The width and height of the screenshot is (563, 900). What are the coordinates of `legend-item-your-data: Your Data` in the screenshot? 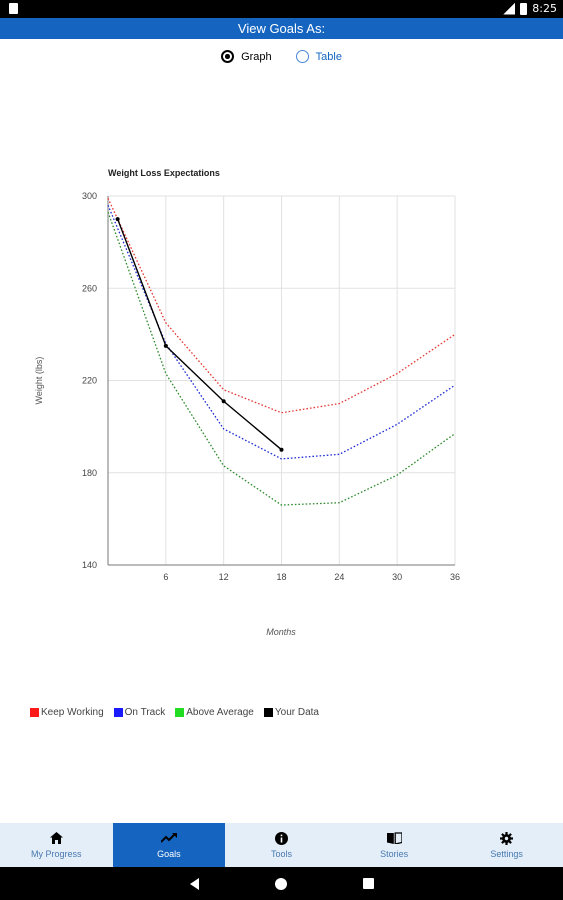 It's located at (291, 712).